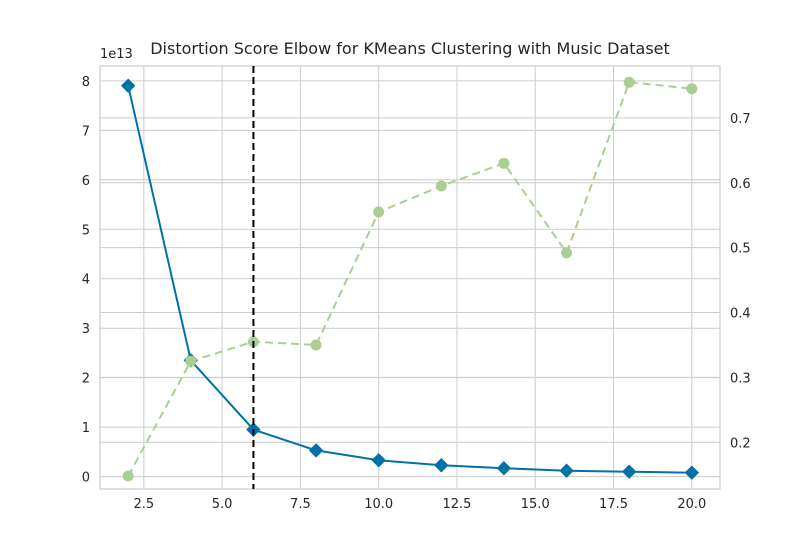  Describe the element at coordinates (378, 504) in the screenshot. I see `x-tick-label: 10.0` at that location.